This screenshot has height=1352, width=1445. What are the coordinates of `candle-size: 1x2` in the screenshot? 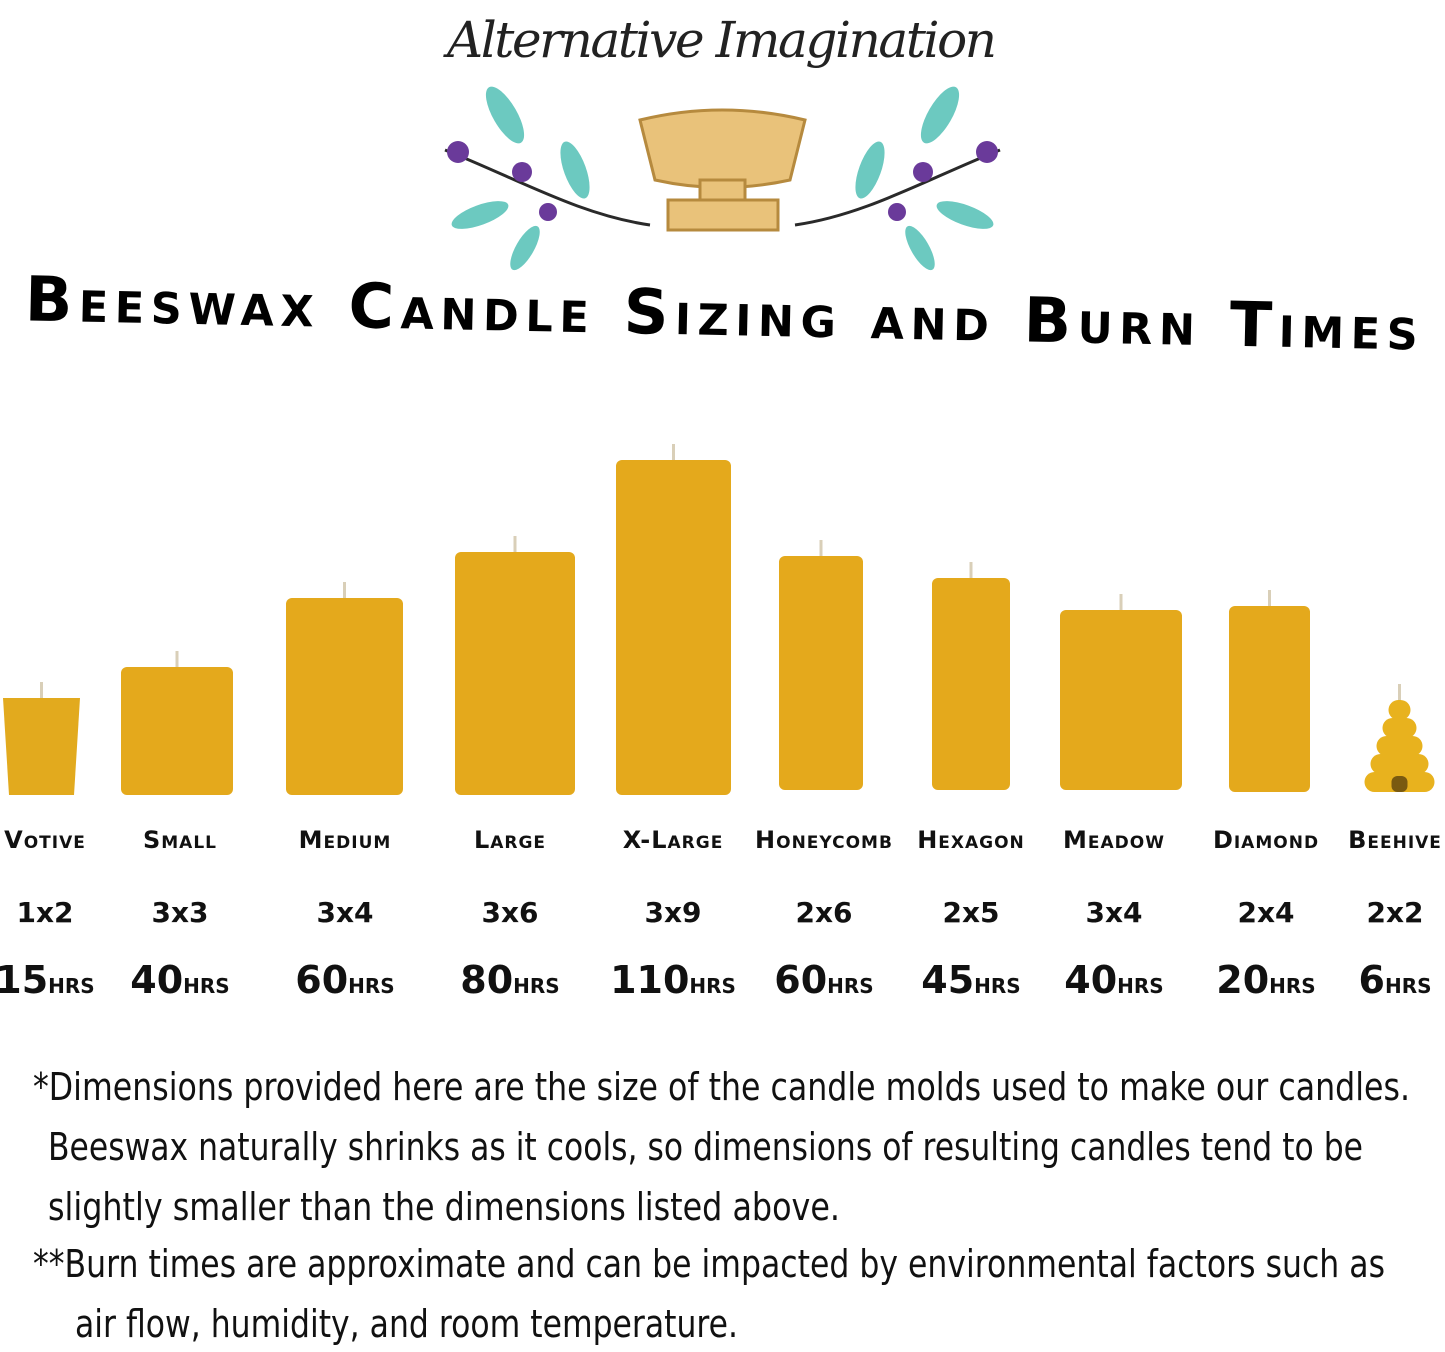 It's located at (44, 912).